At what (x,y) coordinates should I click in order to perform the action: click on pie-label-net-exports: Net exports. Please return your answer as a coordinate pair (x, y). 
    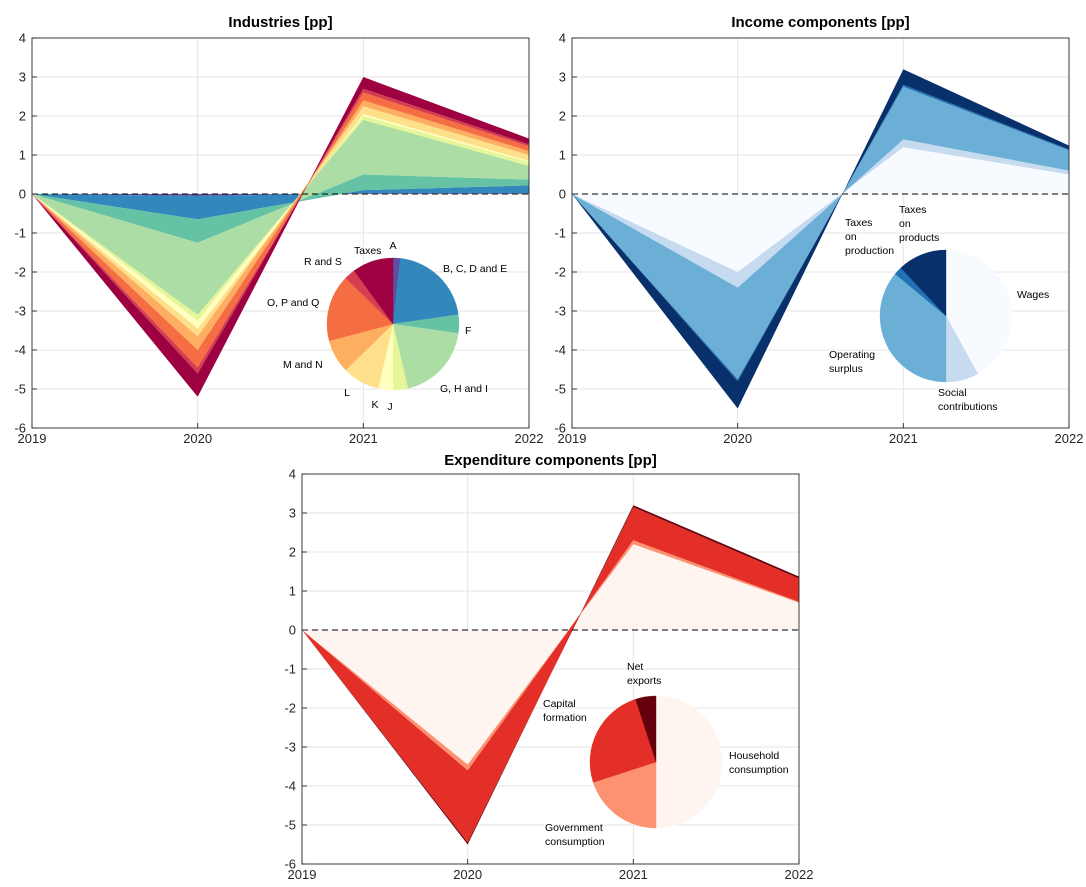
    Looking at the image, I should click on (644, 674).